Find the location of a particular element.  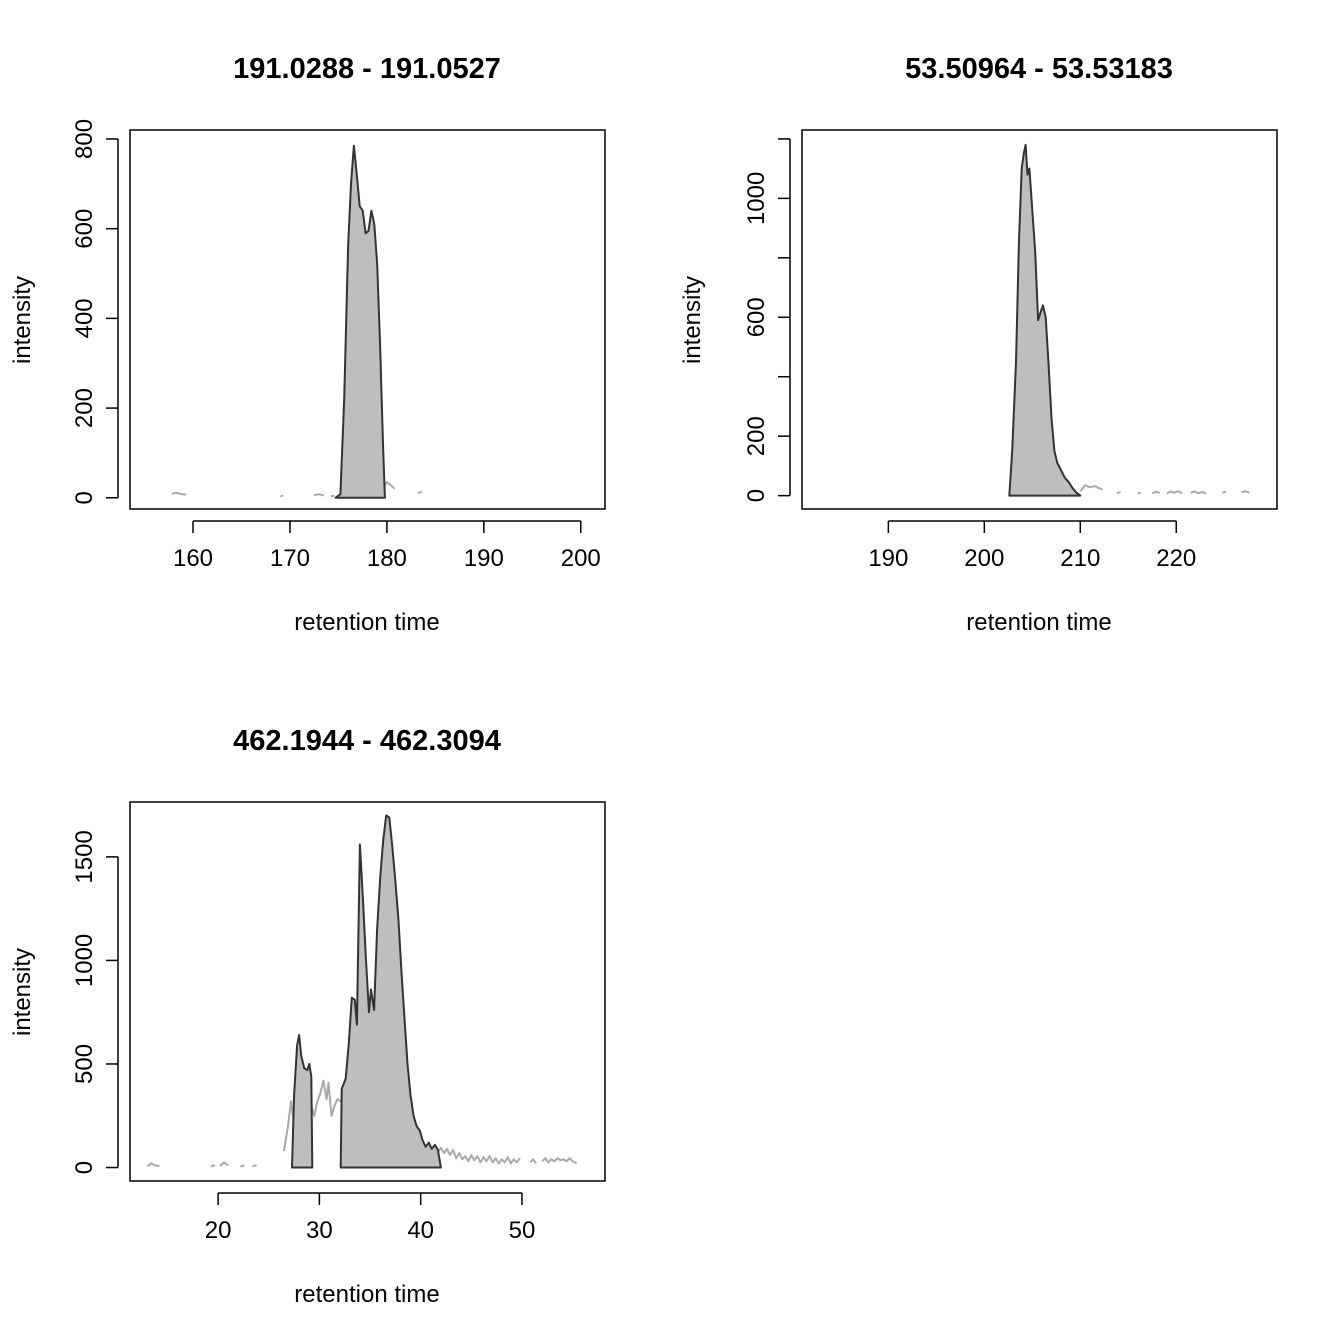

panel-3-title: 462.1944 - 462.3094 is located at coordinates (367, 741).